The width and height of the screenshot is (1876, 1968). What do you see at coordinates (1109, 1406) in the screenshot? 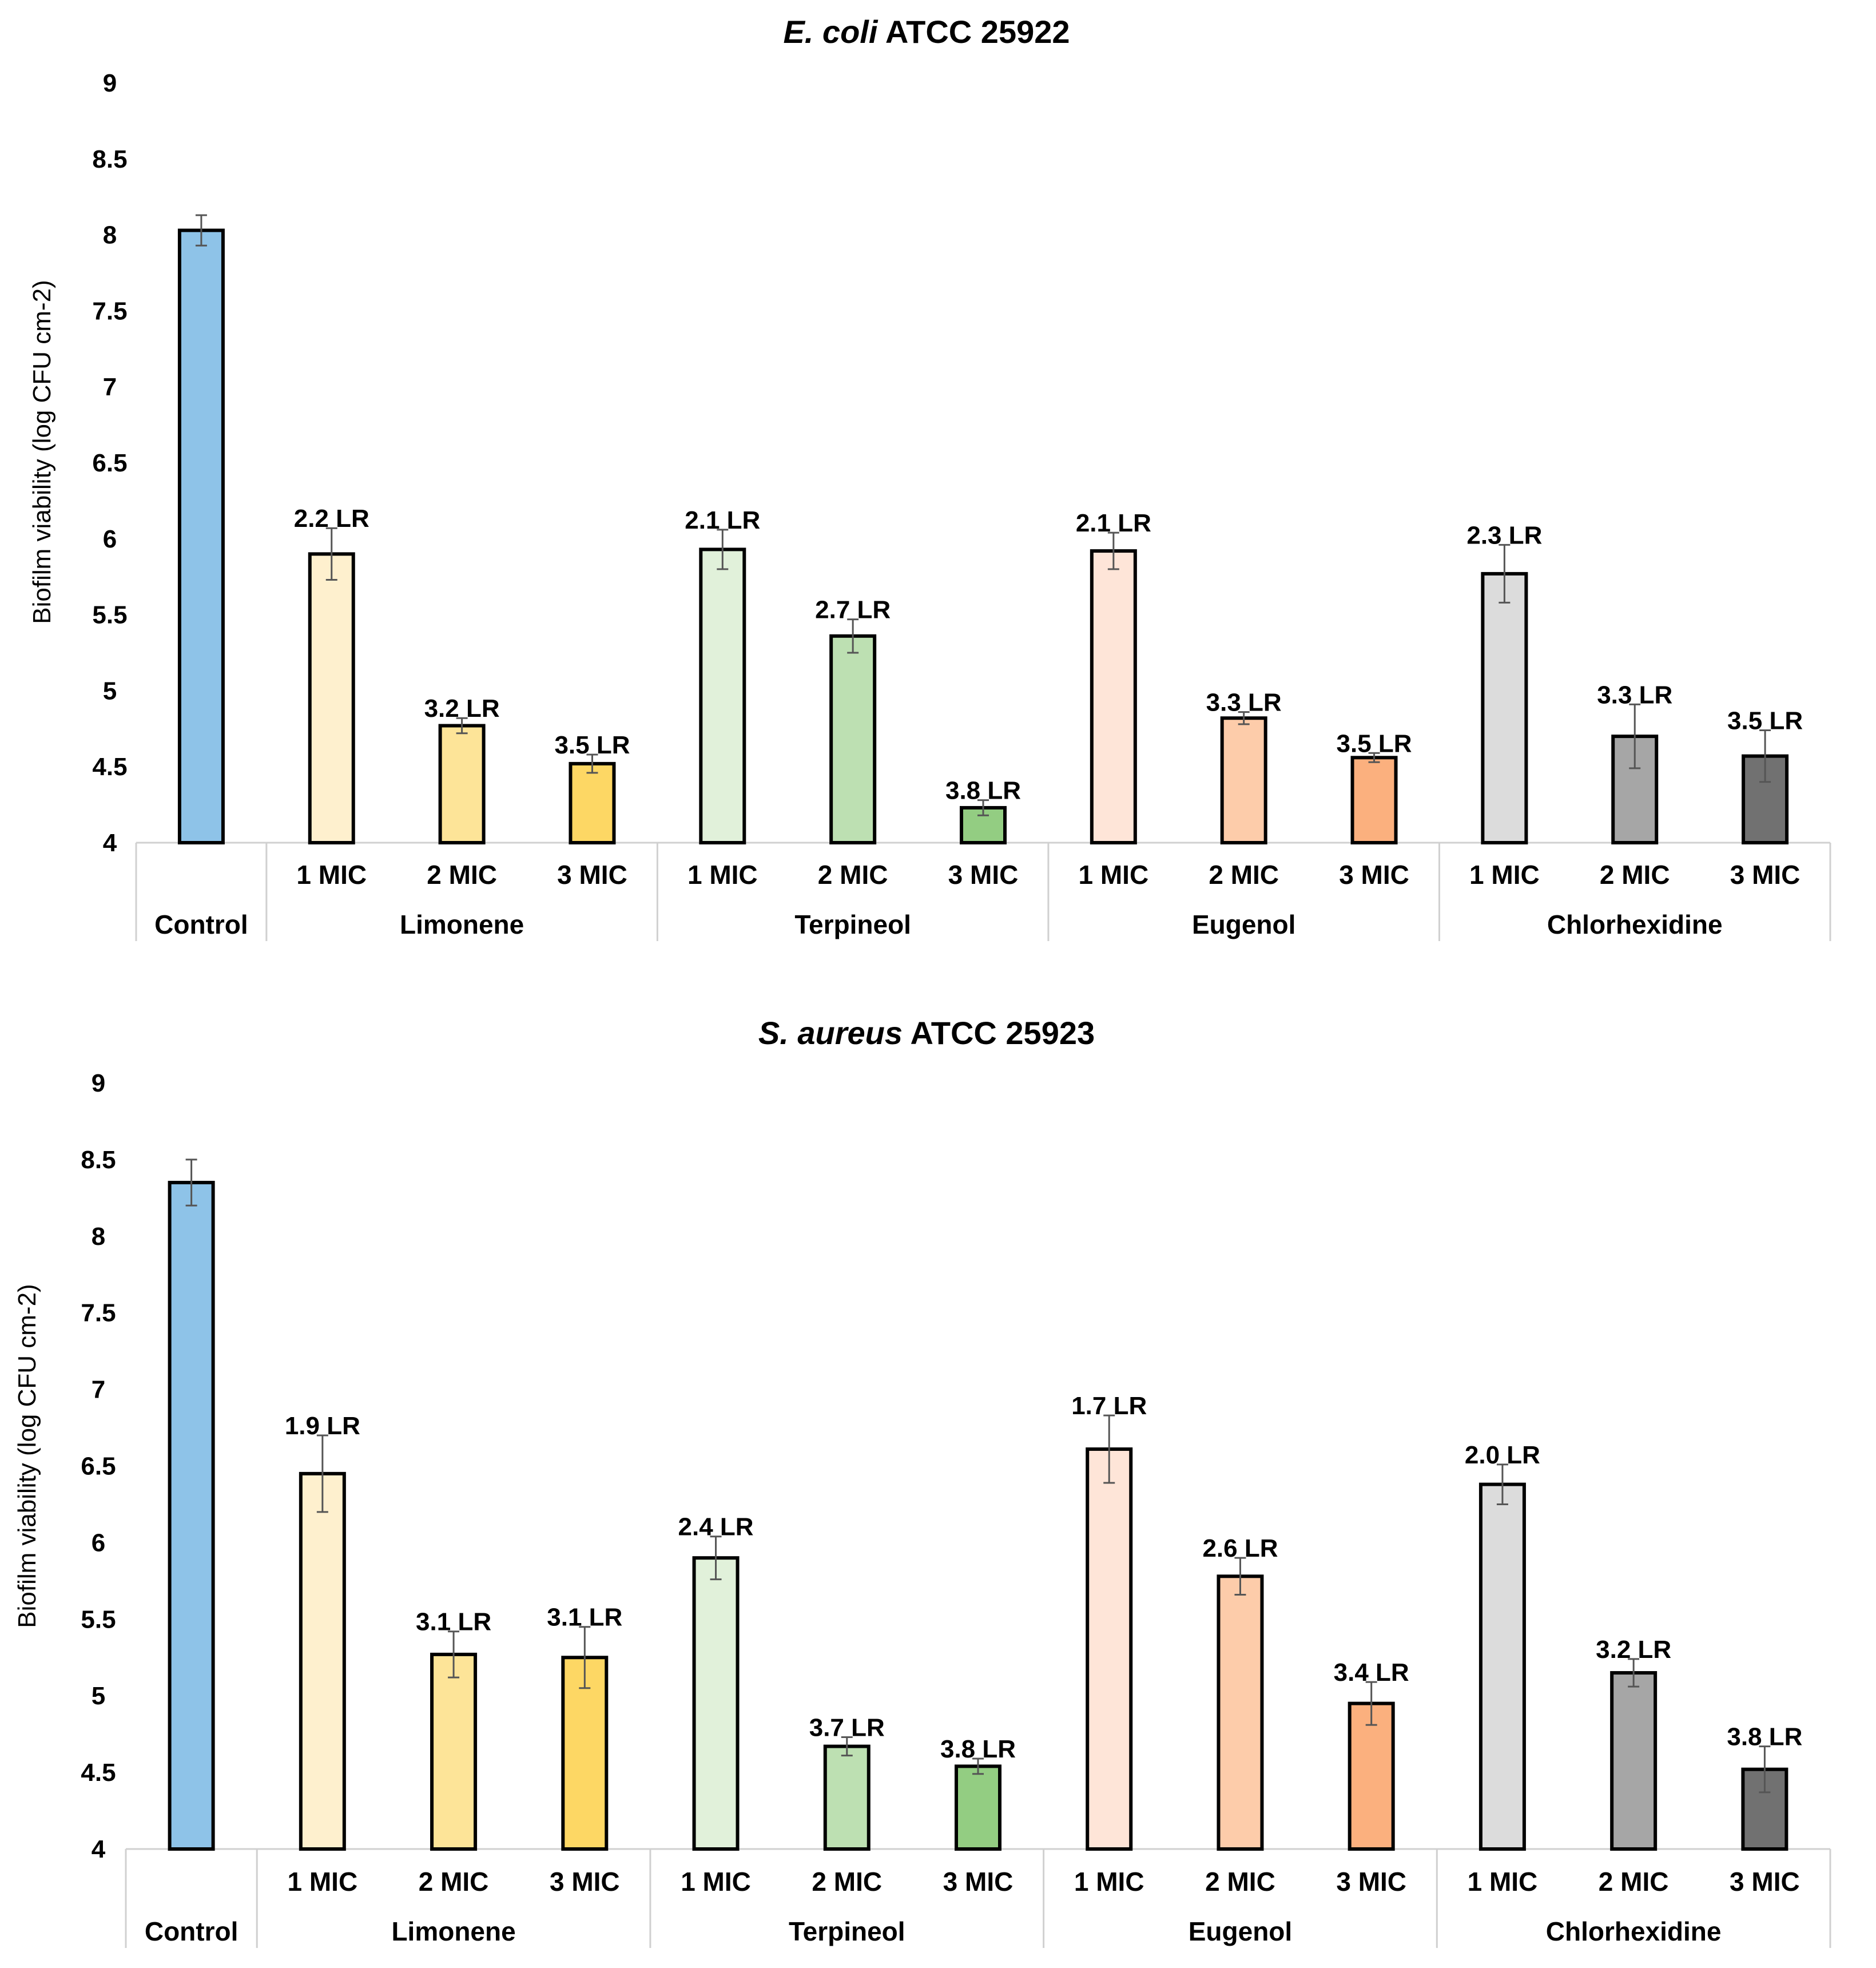
I see `data-label: 1.7 LR` at bounding box center [1109, 1406].